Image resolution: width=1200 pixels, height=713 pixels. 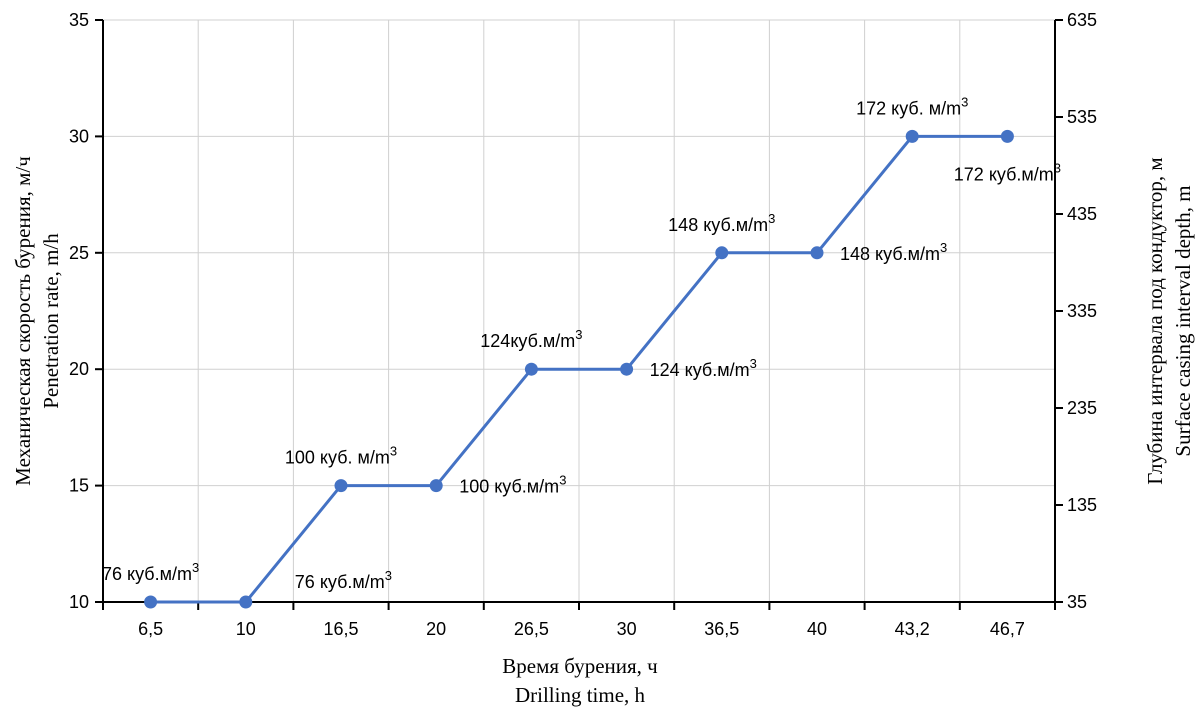 I want to click on y-left-tick-label: 30, so click(x=79, y=136).